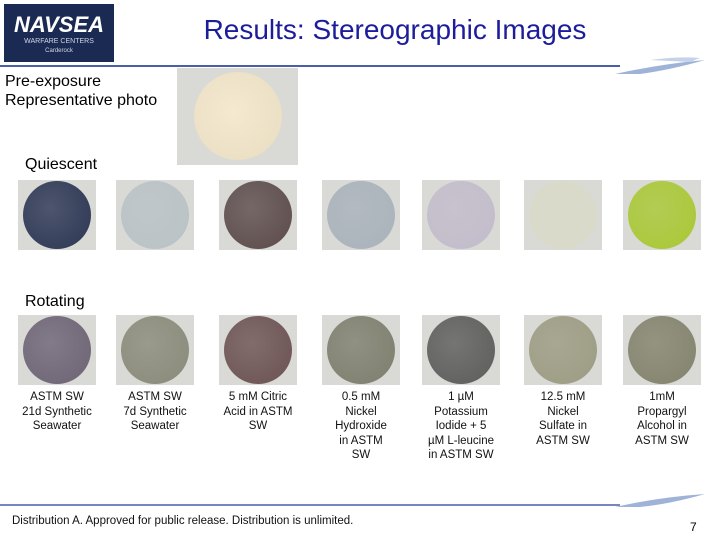 The image size is (720, 540). I want to click on text-line: in ASTM SW, so click(461, 455).